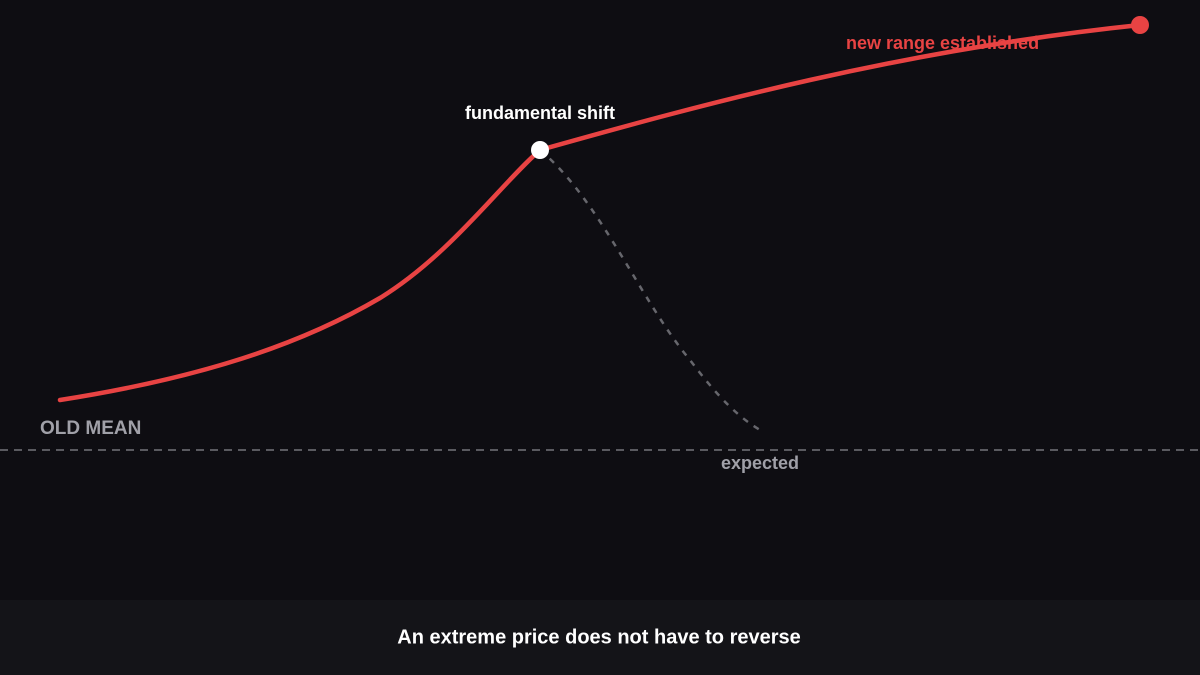  I want to click on caption-band, so click(600, 637).